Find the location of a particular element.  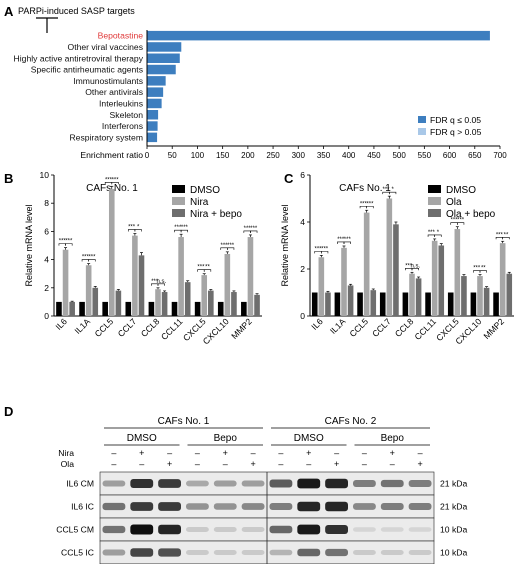

blot-subgroup-title: Bepo is located at coordinates (393, 438).